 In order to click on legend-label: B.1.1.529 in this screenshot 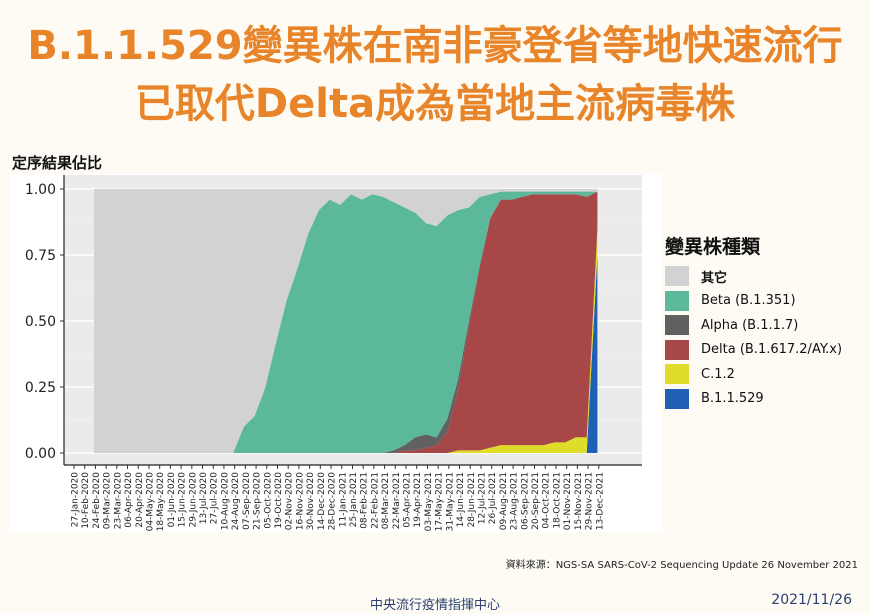, I will do `click(732, 399)`.